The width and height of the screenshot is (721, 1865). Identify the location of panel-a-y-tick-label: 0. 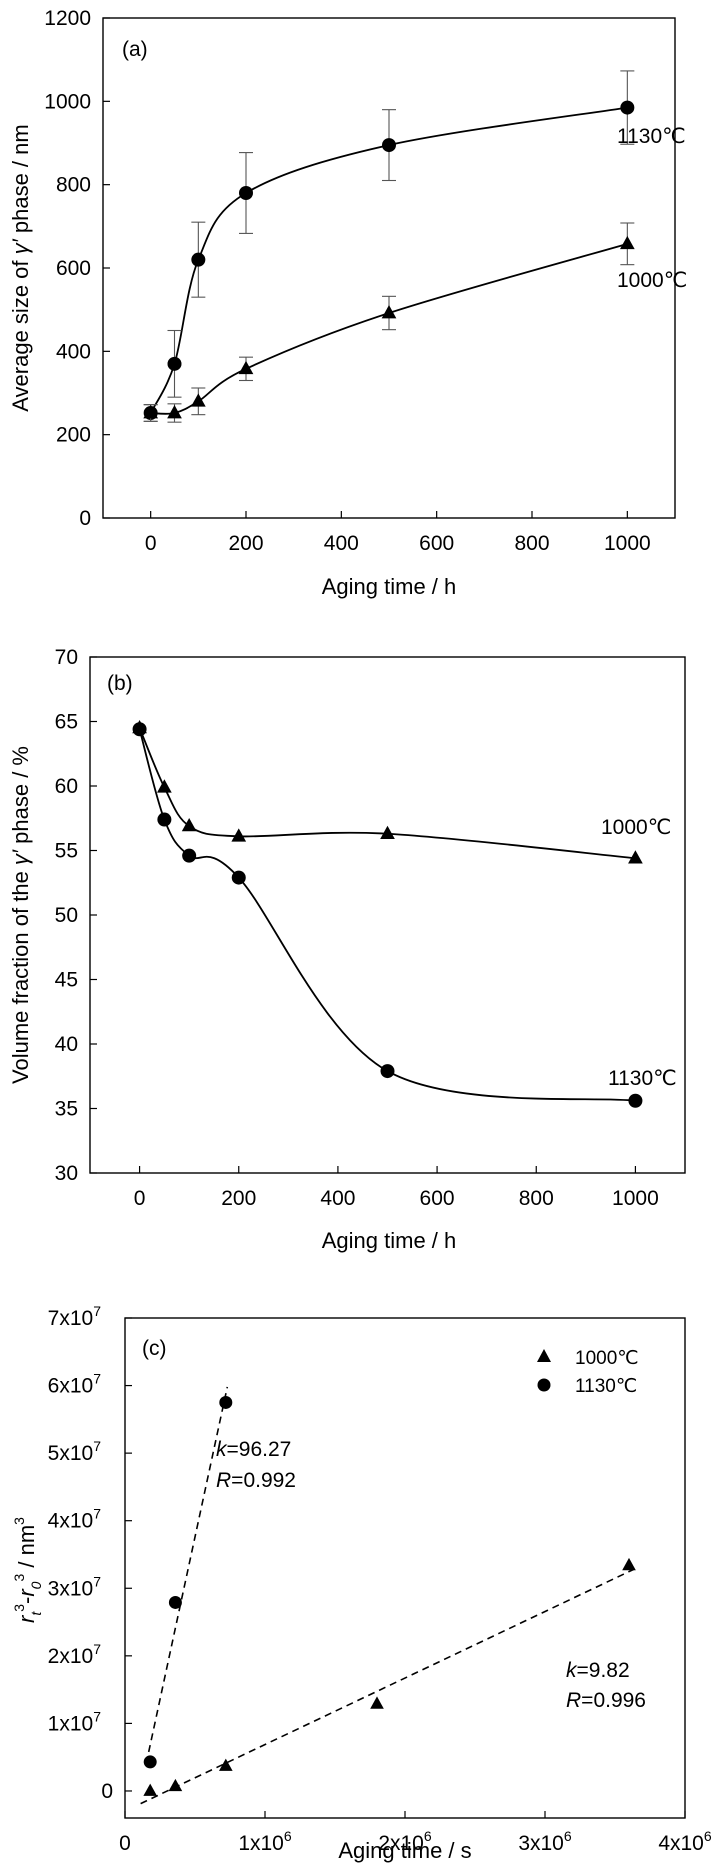
(85, 518).